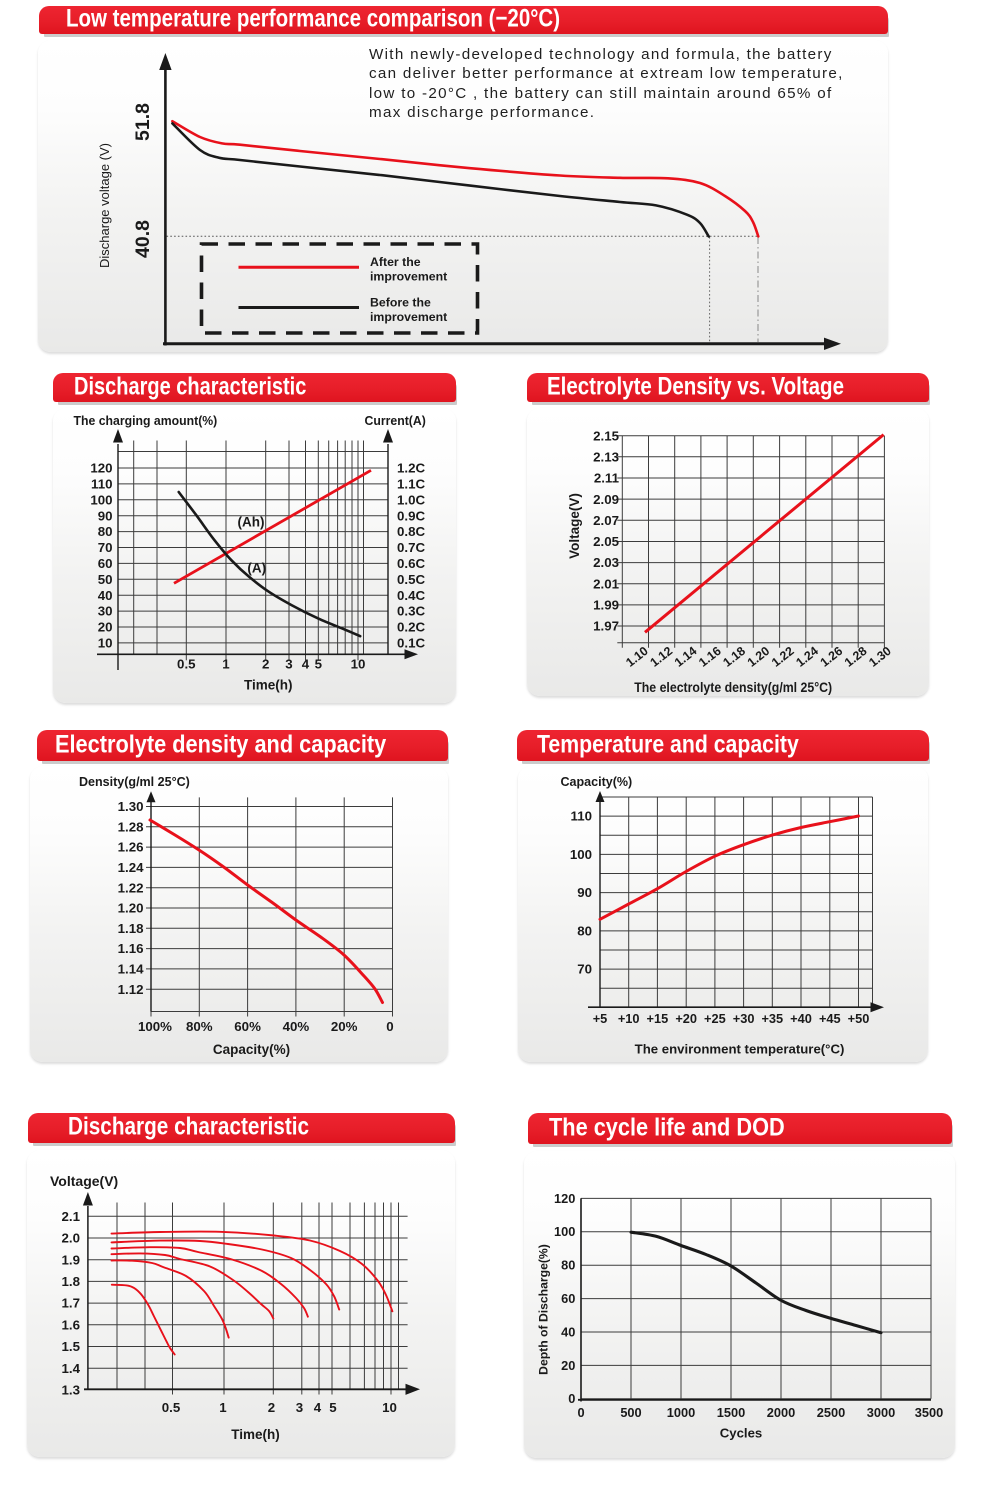 Image resolution: width=1000 pixels, height=1500 pixels. What do you see at coordinates (251, 522) in the screenshot?
I see `svg-text: (Ah)` at bounding box center [251, 522].